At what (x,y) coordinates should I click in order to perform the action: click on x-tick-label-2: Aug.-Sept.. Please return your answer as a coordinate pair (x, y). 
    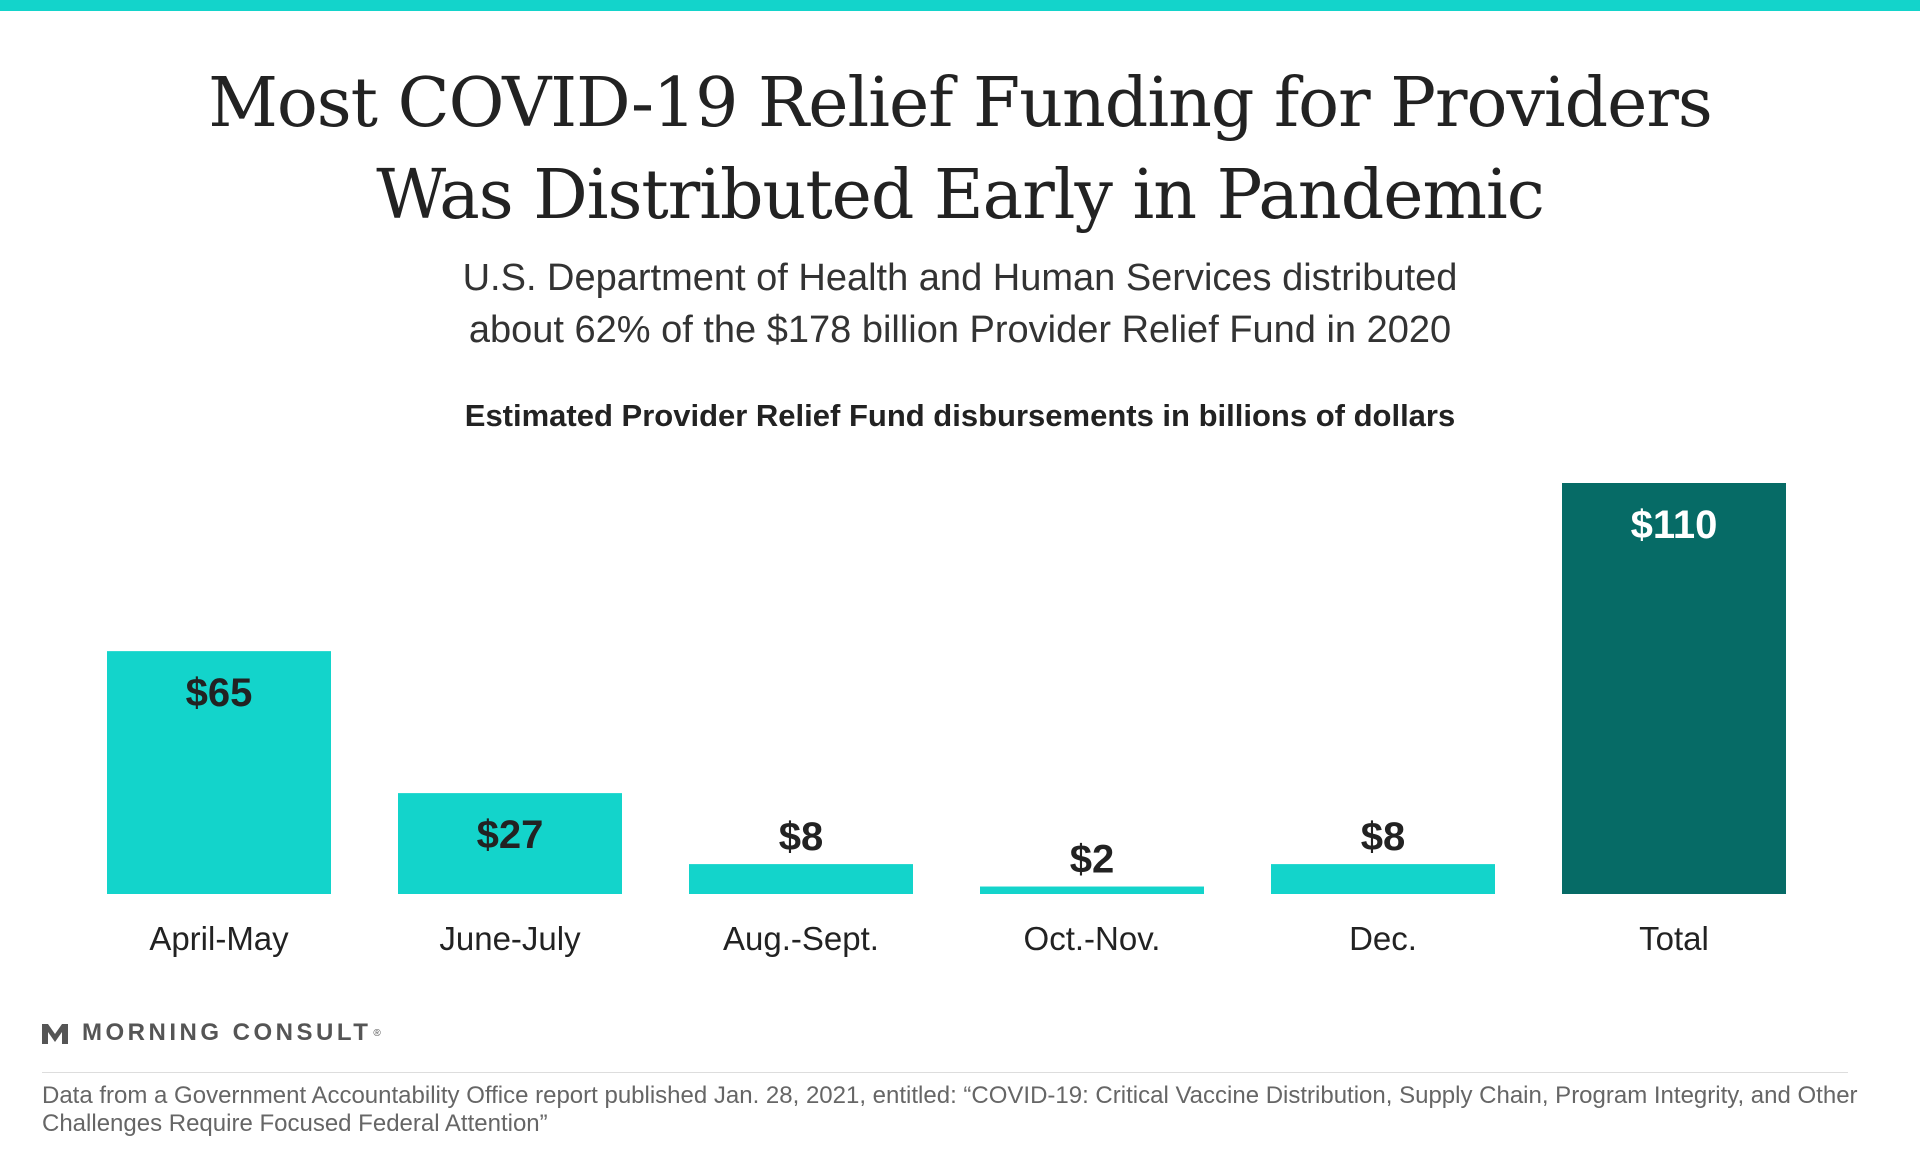
    Looking at the image, I should click on (801, 938).